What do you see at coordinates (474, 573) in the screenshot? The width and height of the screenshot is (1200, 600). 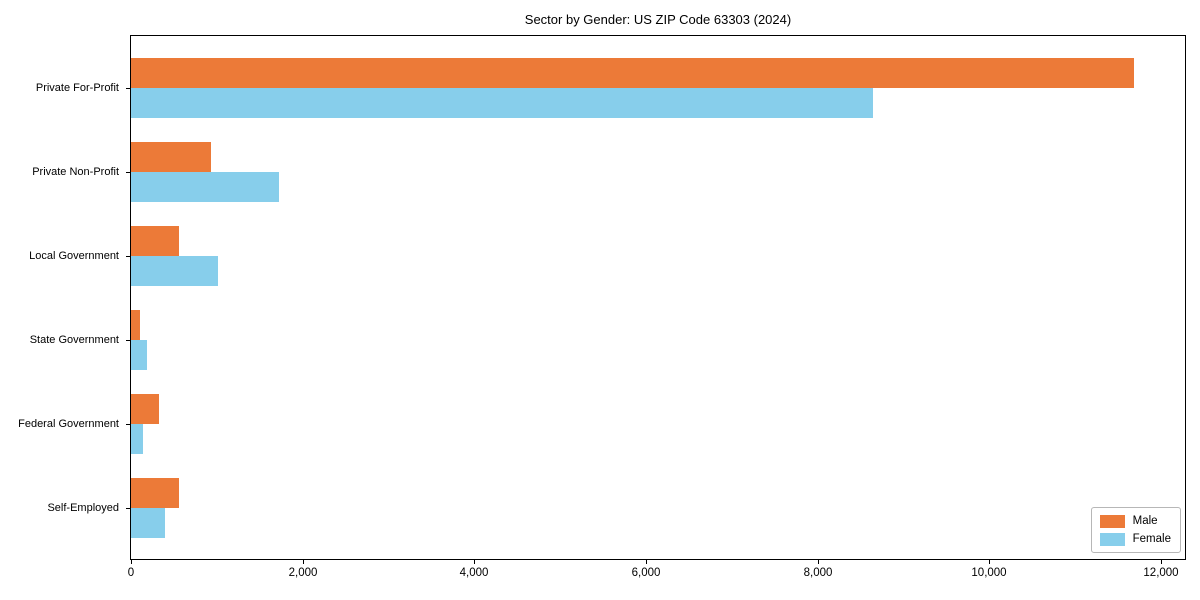 I see `x-tick-label: 4,000` at bounding box center [474, 573].